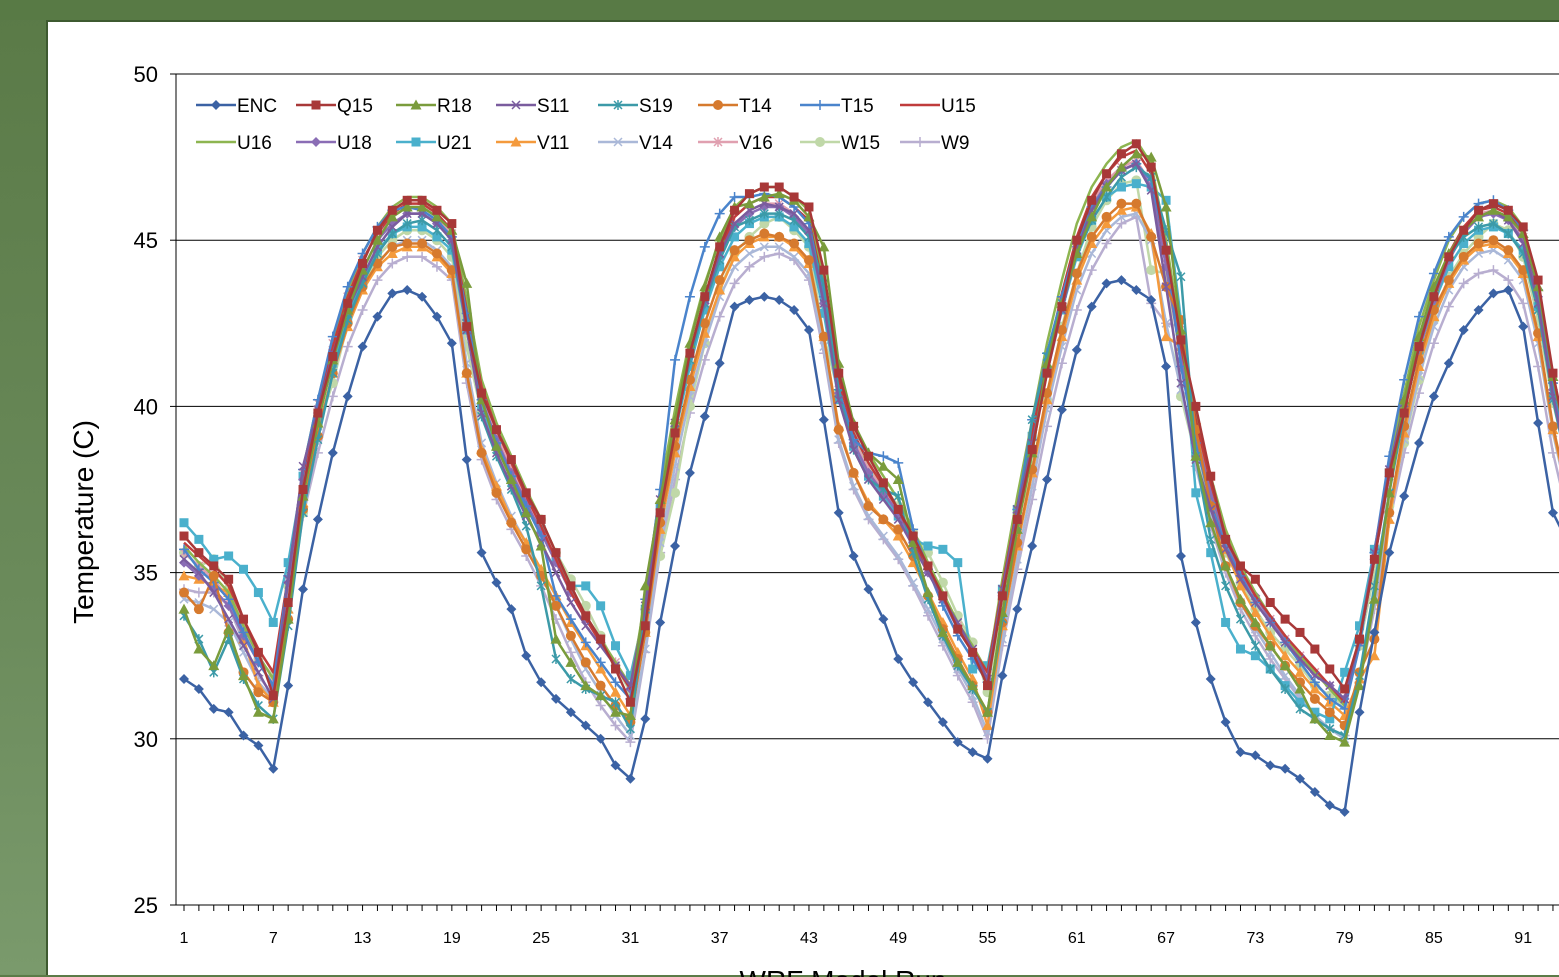 The width and height of the screenshot is (1559, 977). Describe the element at coordinates (146, 74) in the screenshot. I see `y-tick-label: 50` at that location.